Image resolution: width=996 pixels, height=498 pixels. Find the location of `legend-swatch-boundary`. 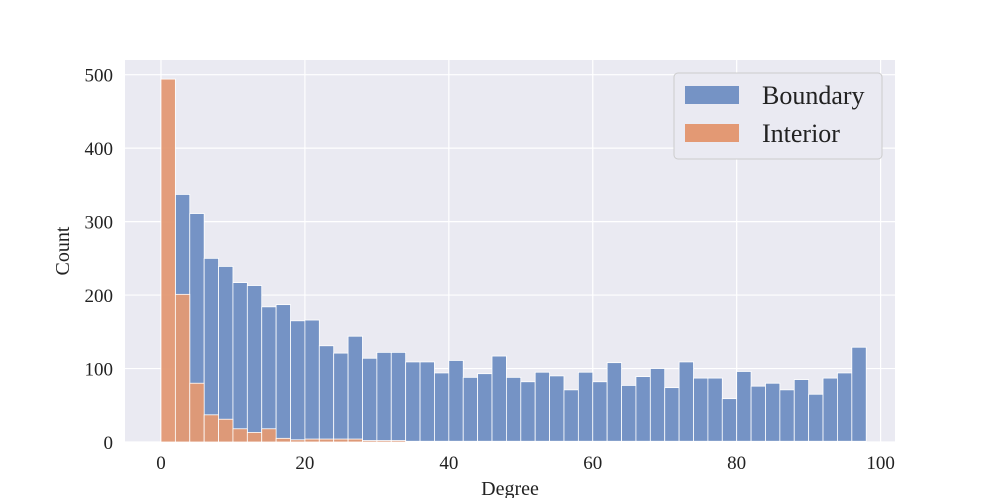

legend-swatch-boundary is located at coordinates (712, 95).